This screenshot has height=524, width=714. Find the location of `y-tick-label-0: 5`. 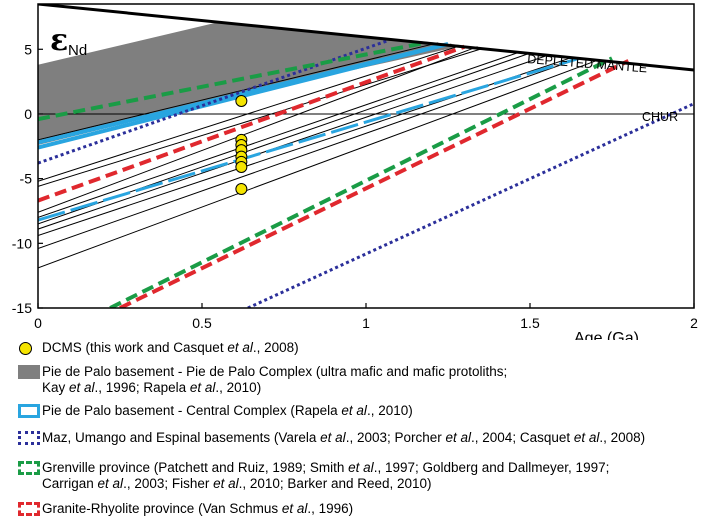

y-tick-label-0: 5 is located at coordinates (28, 49).